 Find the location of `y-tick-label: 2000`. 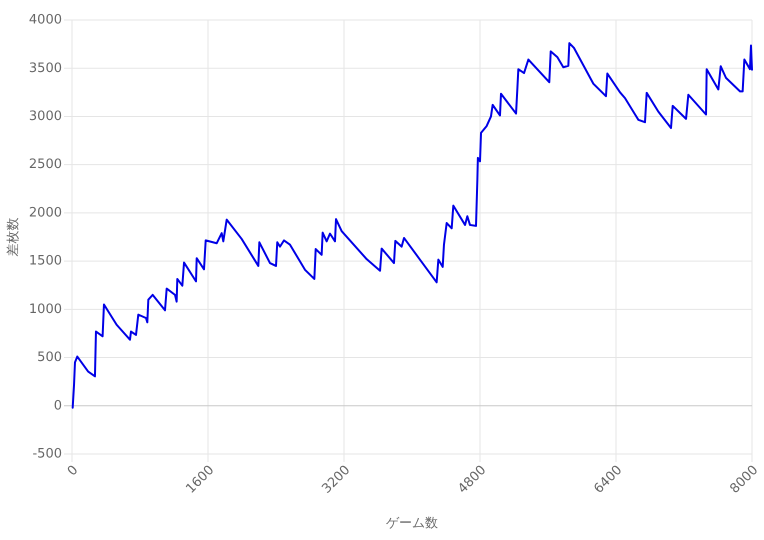

y-tick-label: 2000 is located at coordinates (45, 212).